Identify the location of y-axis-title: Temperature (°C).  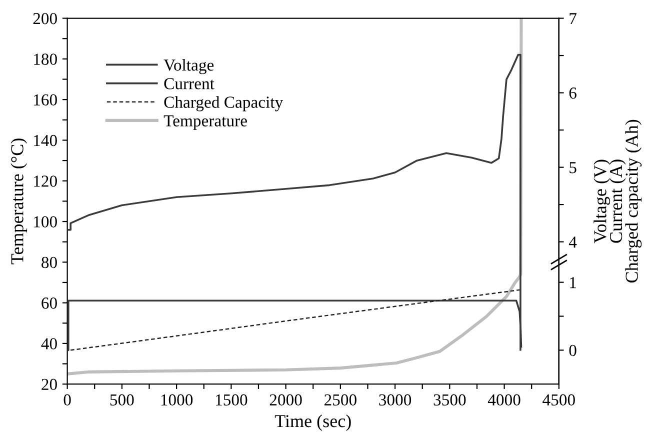
(19, 201).